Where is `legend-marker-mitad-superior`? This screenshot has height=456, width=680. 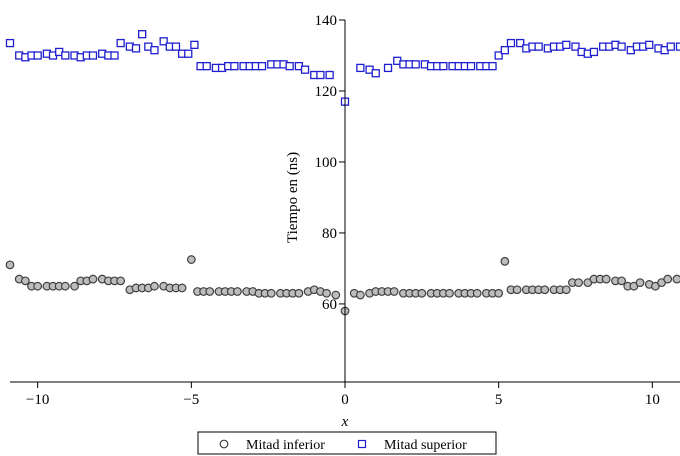 legend-marker-mitad-superior is located at coordinates (362, 444).